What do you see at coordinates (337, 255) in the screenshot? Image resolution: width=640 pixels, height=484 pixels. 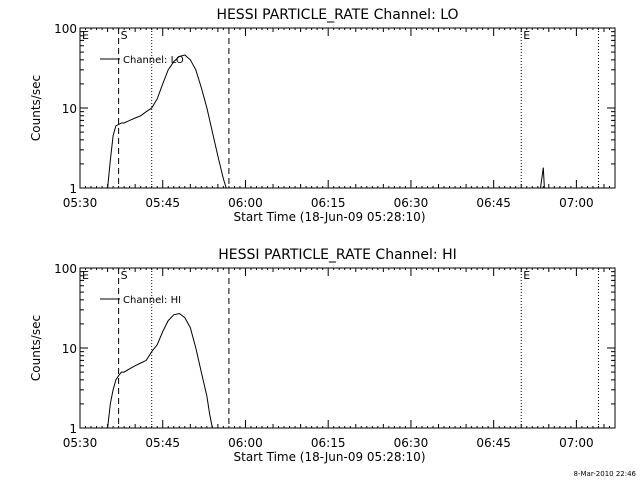 I see `chart-title: HESSI PARTICLE_RATE Channel: HI` at bounding box center [337, 255].